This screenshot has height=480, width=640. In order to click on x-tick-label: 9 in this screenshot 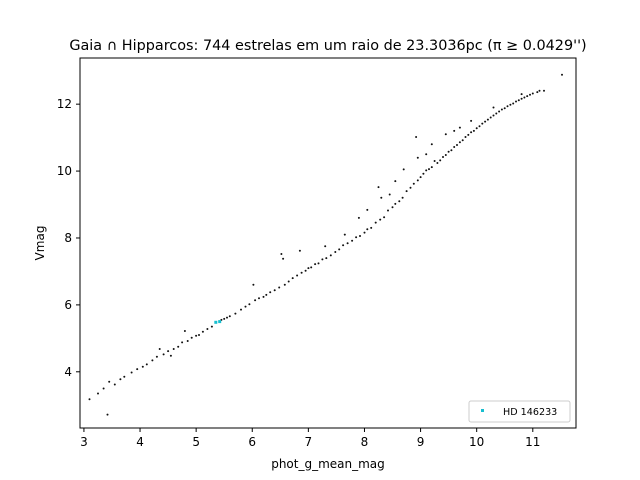, I will do `click(421, 442)`.